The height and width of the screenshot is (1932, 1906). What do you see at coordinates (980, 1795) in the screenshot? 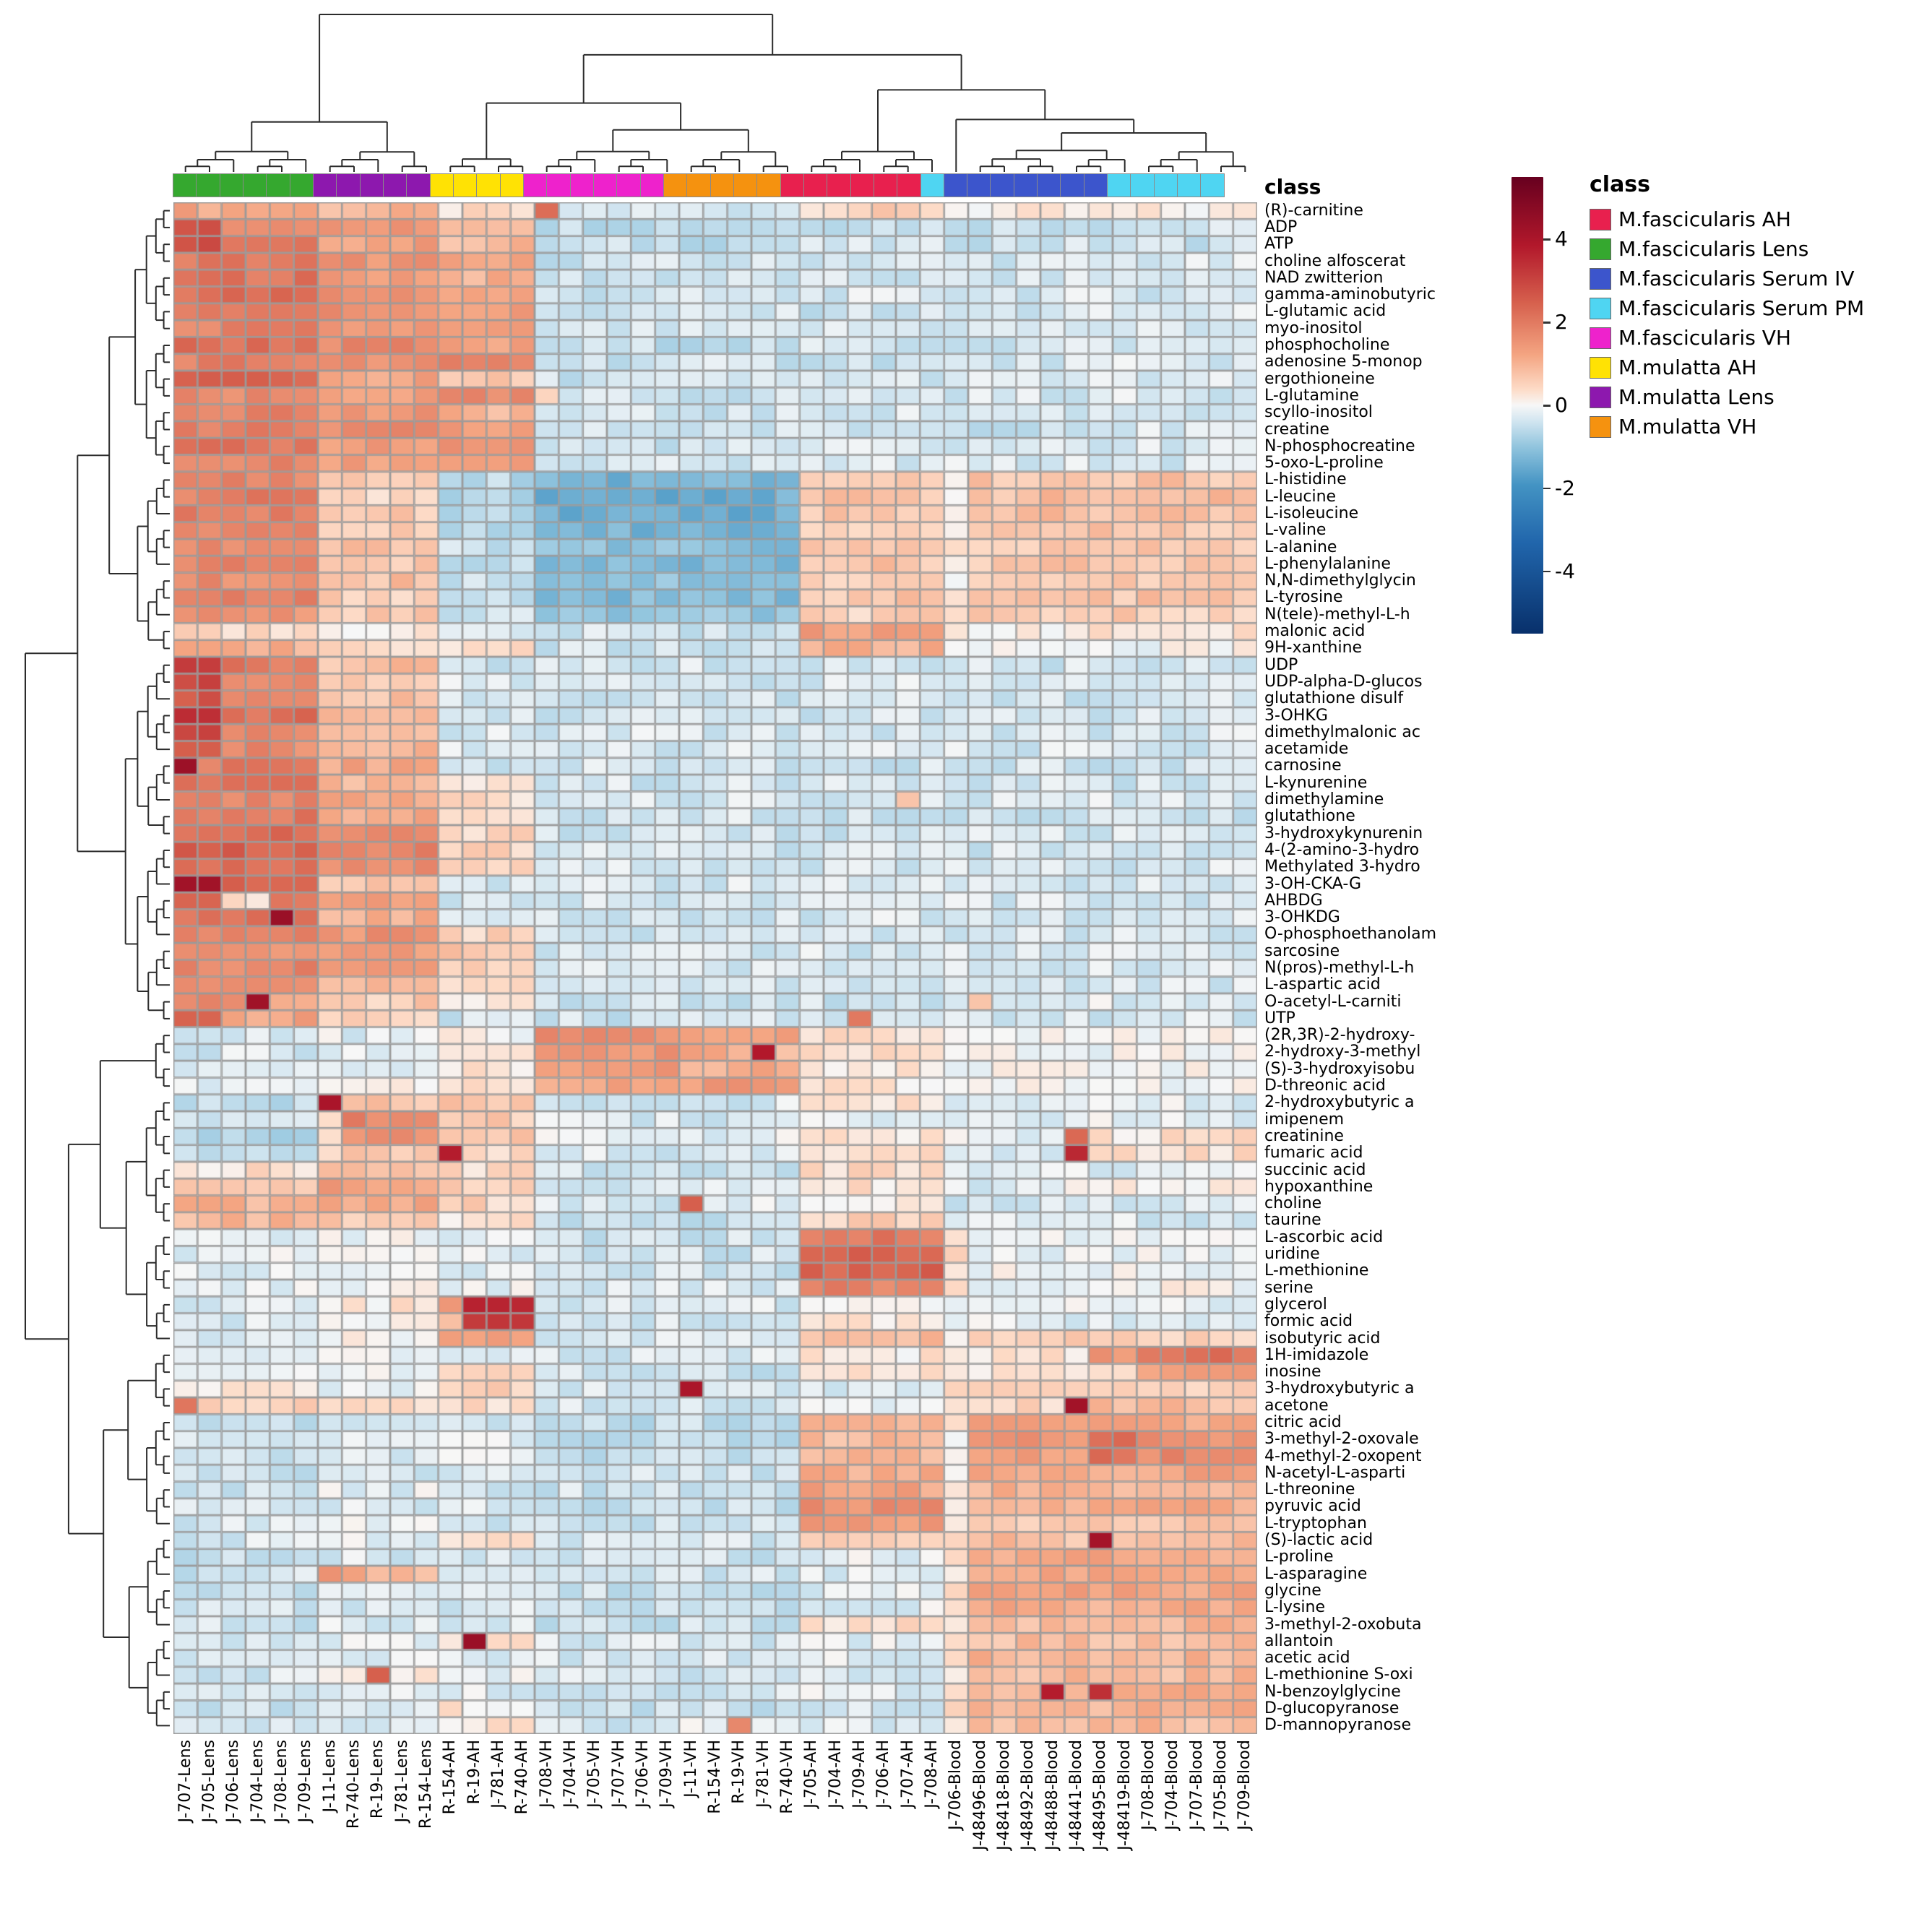
I see `column-label: J-48496-Blood` at bounding box center [980, 1795].